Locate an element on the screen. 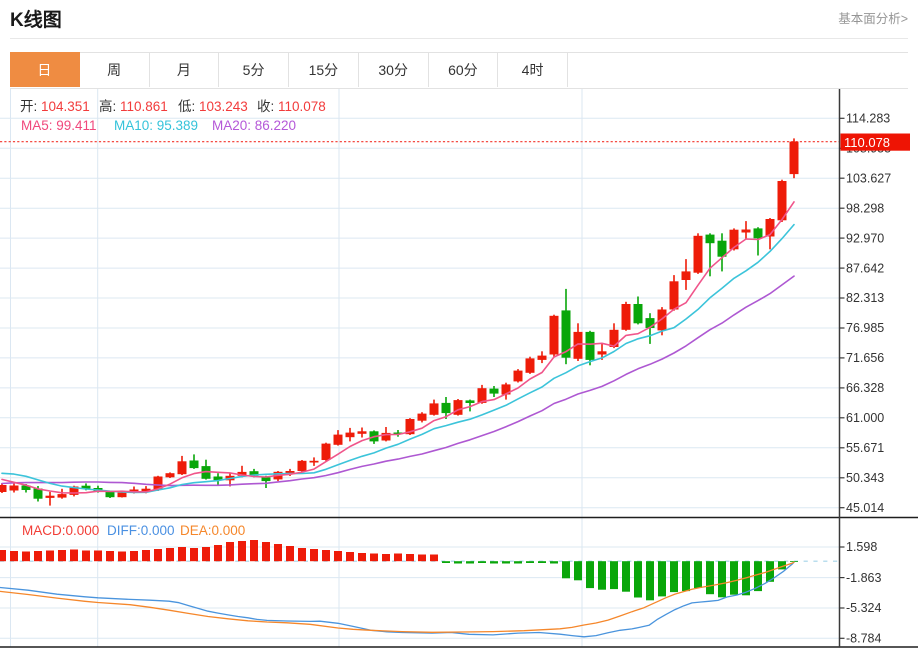 The width and height of the screenshot is (918, 651). svg-text: 103.627 is located at coordinates (868, 178).